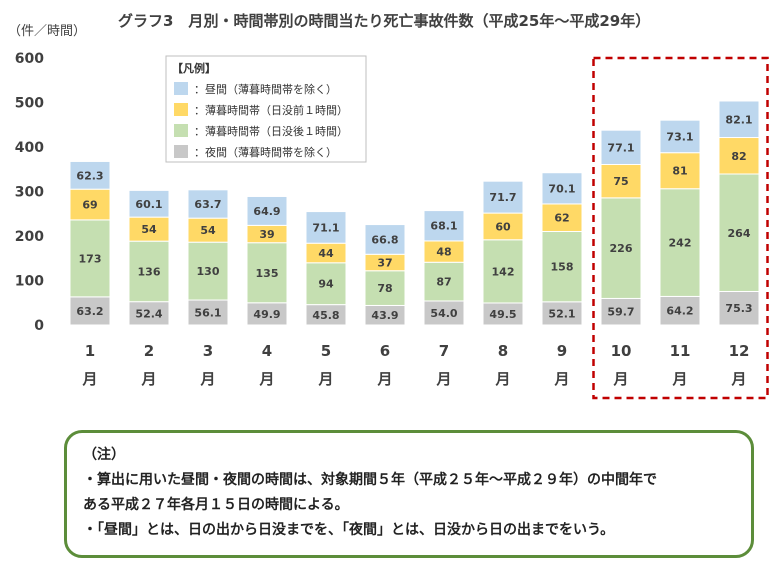  I want to click on bar-stack-8: 49.5 142 60 71.7, so click(503, 253).